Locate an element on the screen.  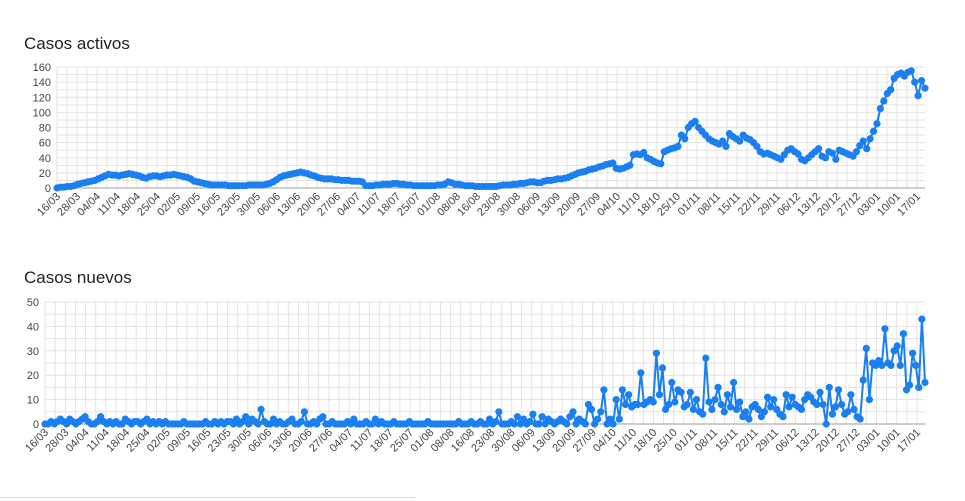
y-tick-label: 50 is located at coordinates (33, 303).